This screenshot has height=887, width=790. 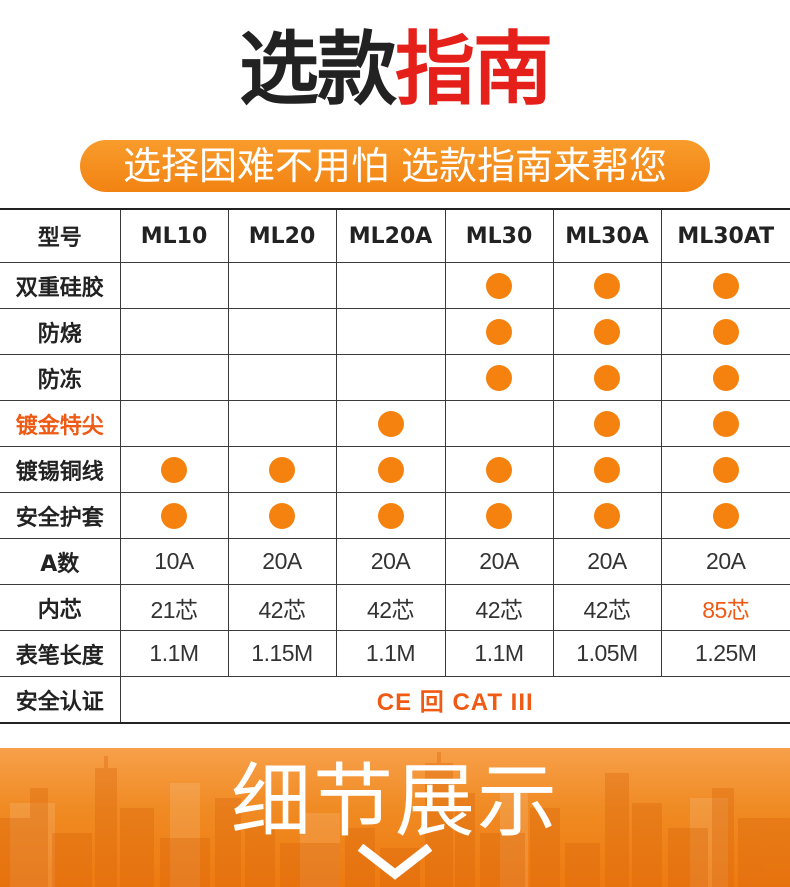 I want to click on table-row: 防冻, so click(x=395, y=377).